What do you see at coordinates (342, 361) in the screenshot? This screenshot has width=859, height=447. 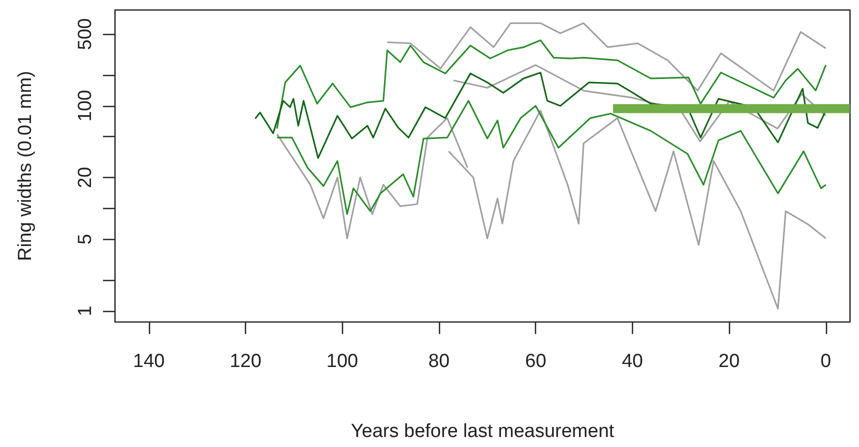 I see `x-tick-label: 100` at bounding box center [342, 361].